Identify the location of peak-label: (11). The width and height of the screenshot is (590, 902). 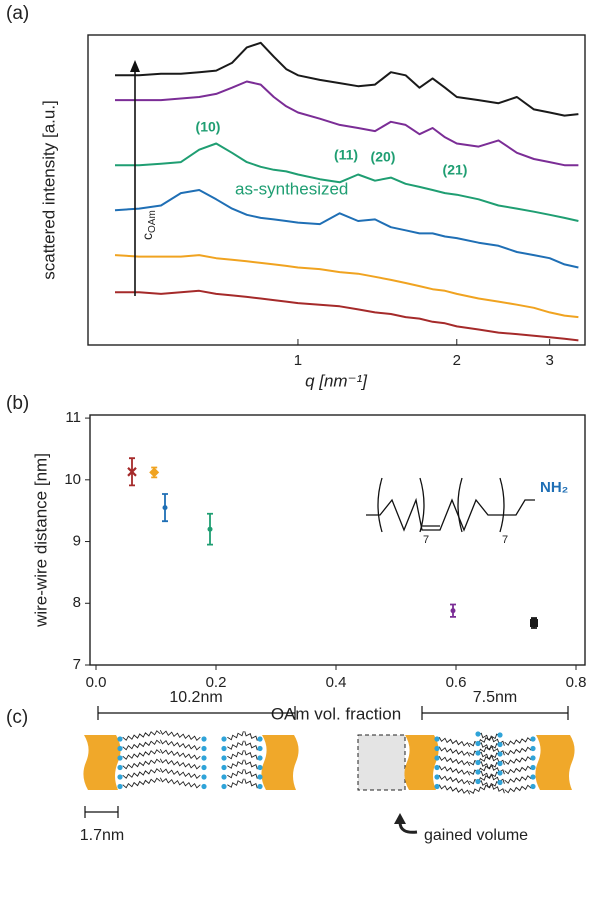
(346, 155).